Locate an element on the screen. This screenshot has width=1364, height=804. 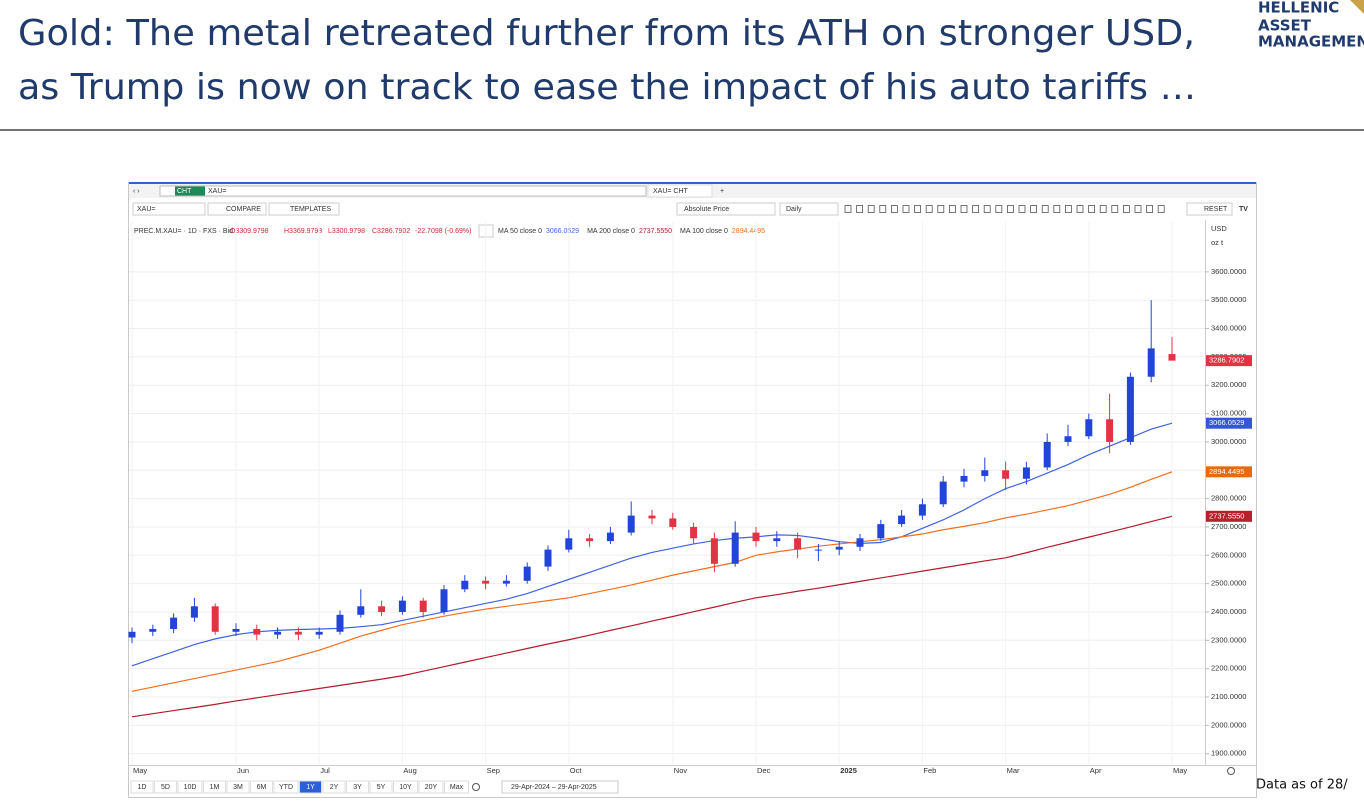
range-label: 1M is located at coordinates (215, 787).